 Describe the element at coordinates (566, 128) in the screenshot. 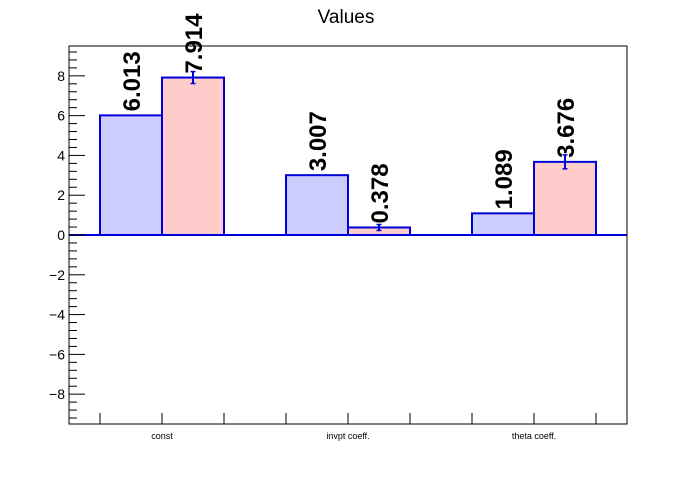

I see `data-label: 3.676` at that location.